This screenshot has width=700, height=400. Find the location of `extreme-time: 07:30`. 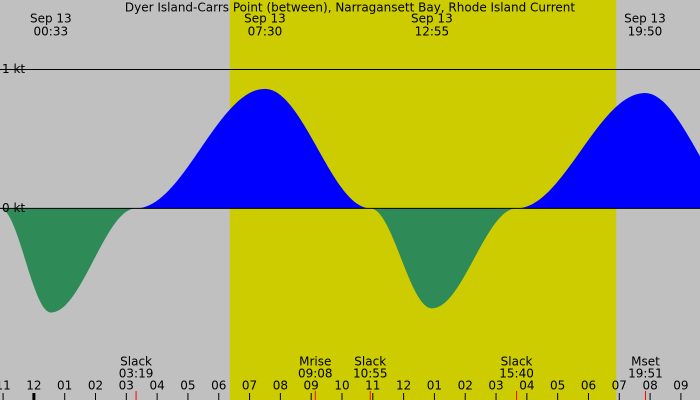

extreme-time: 07:30 is located at coordinates (265, 32).